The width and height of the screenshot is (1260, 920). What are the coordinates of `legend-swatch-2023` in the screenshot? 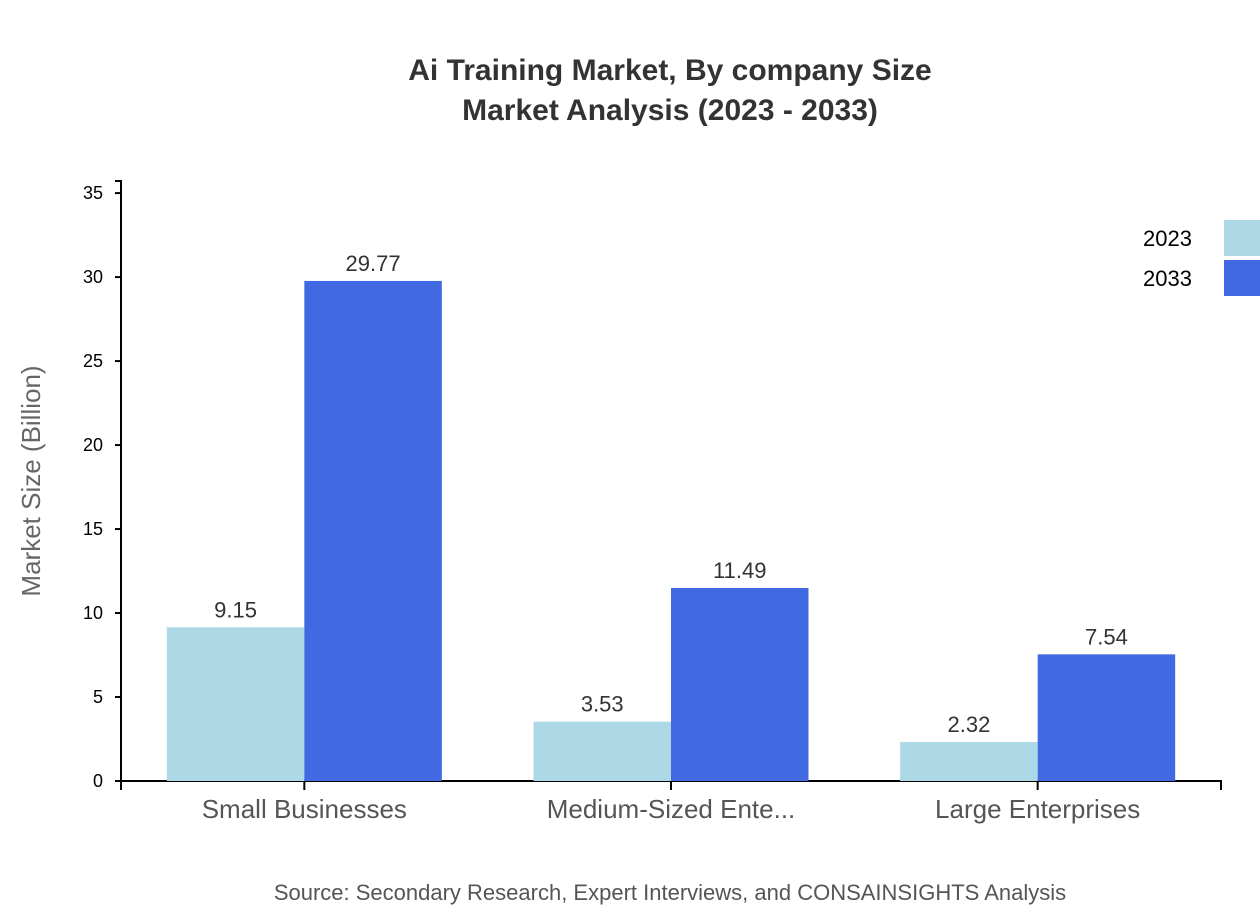 It's located at (1242, 238).